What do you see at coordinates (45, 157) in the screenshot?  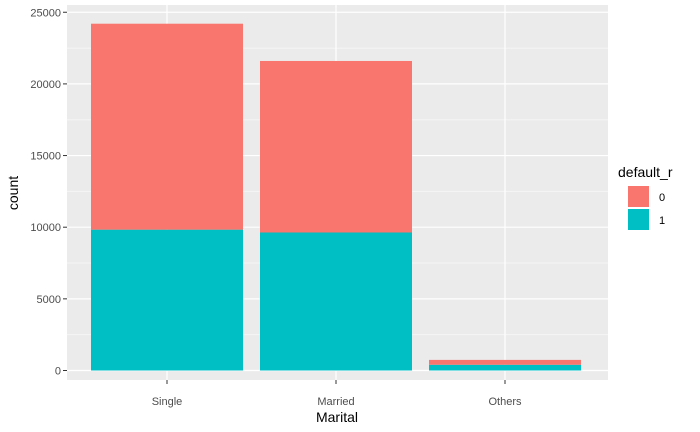 I see `y-tick-label: 15000` at bounding box center [45, 157].